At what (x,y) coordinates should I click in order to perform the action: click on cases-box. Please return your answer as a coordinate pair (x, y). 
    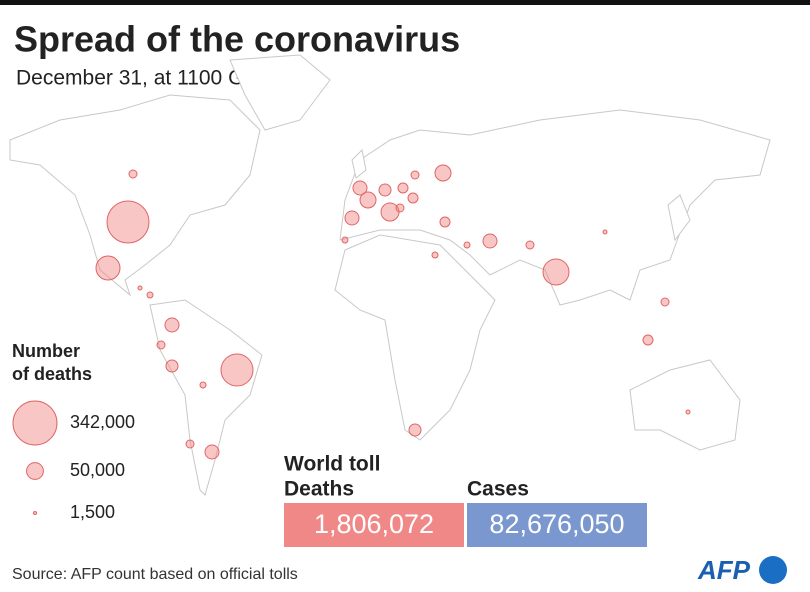
    Looking at the image, I should click on (557, 525).